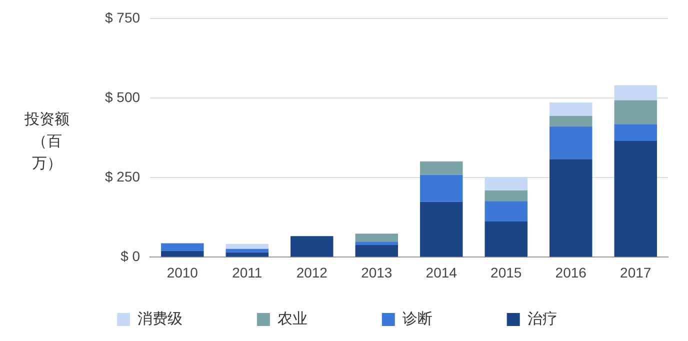 The width and height of the screenshot is (688, 341). What do you see at coordinates (442, 272) in the screenshot?
I see `x-tick-label: 2014` at bounding box center [442, 272].